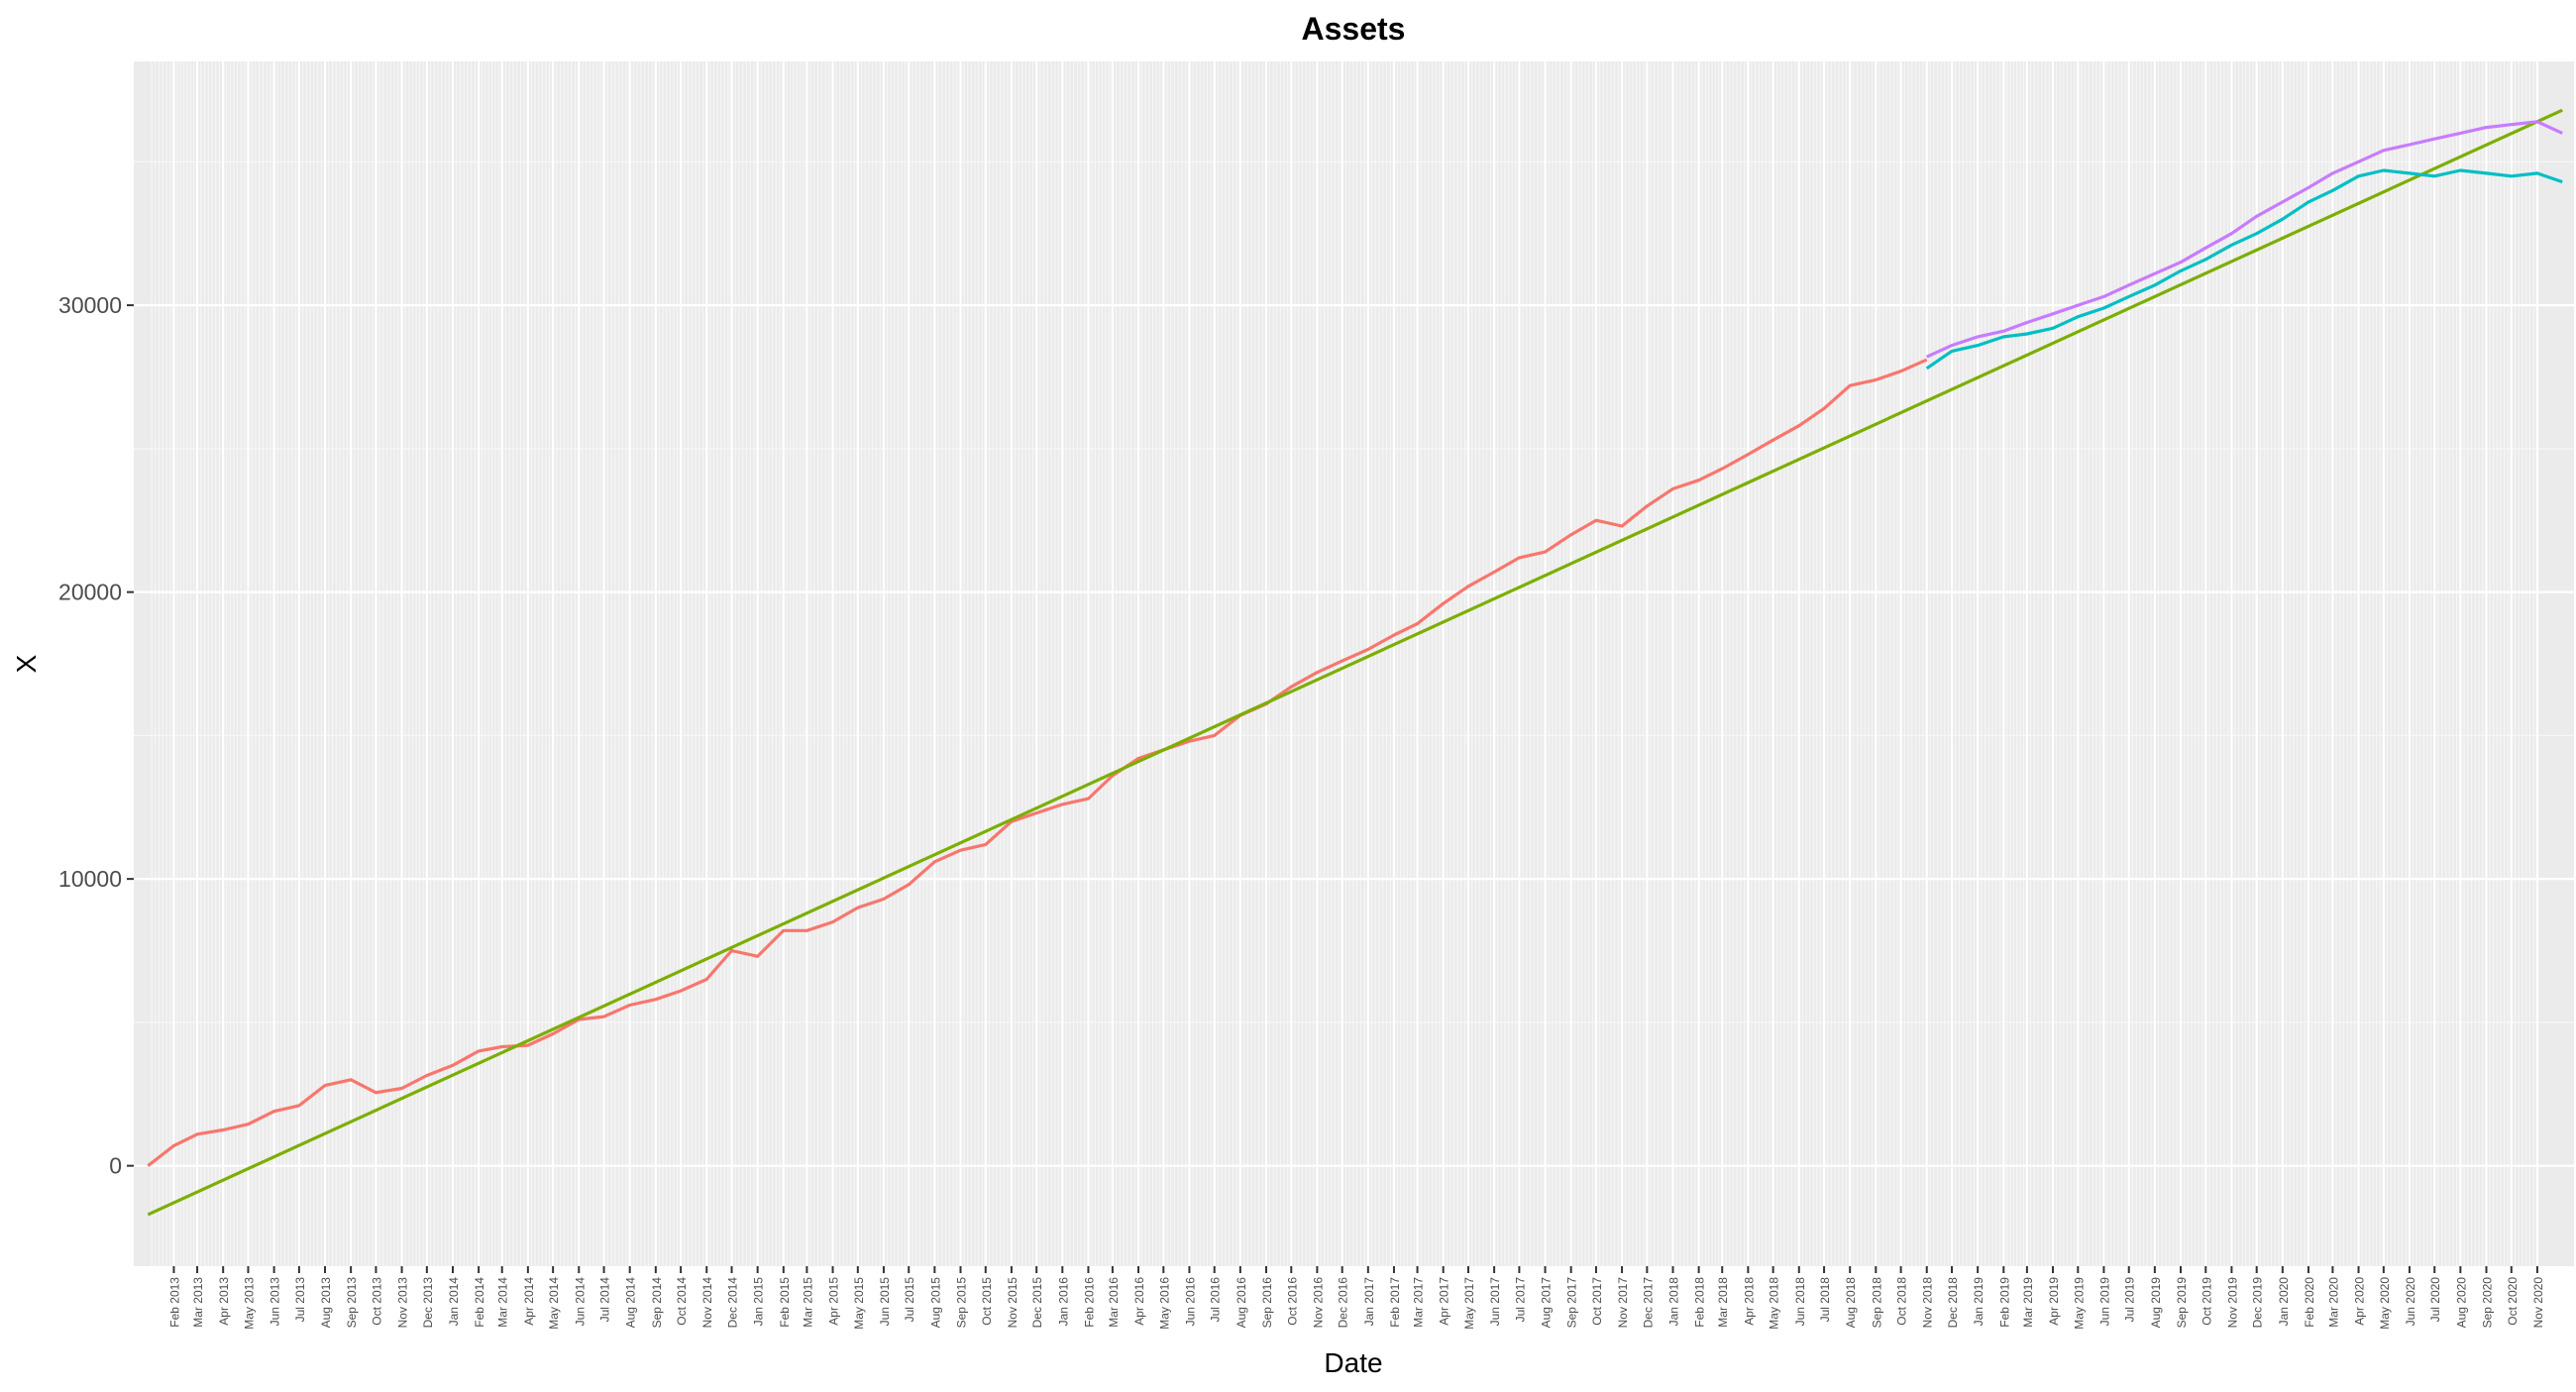 This screenshot has height=1392, width=2576. What do you see at coordinates (1354, 29) in the screenshot?
I see `chart-title: Assets` at bounding box center [1354, 29].